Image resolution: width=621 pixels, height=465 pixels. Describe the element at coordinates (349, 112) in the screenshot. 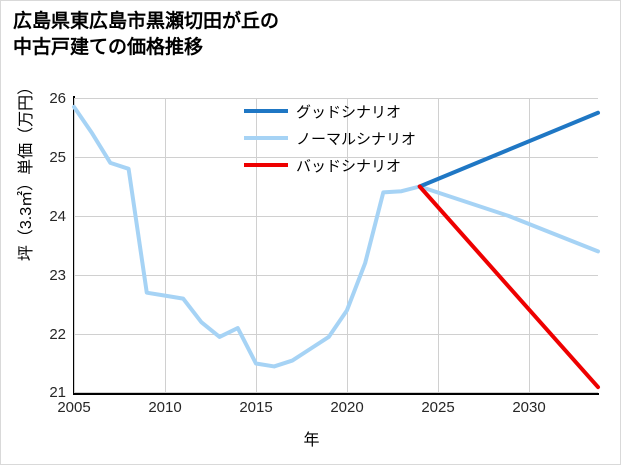

I see `legend-label-good: グッドシナリオ` at that location.